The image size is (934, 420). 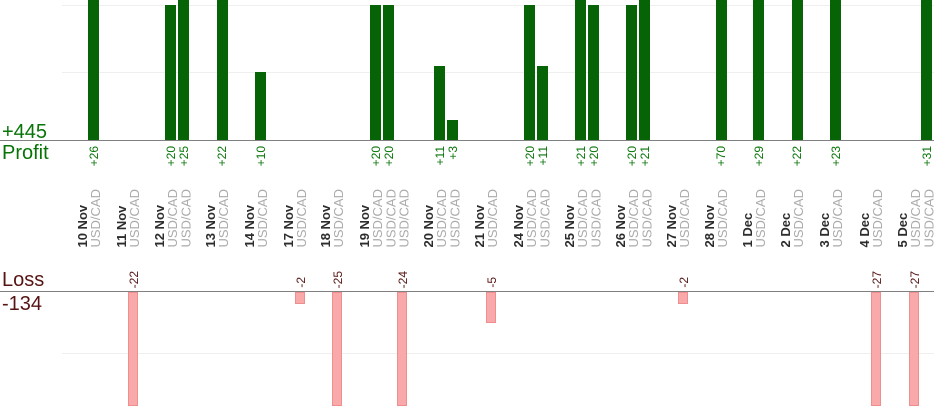 I want to click on x-axis-date-group: 17 Nov USD/CAD, so click(x=294, y=218).